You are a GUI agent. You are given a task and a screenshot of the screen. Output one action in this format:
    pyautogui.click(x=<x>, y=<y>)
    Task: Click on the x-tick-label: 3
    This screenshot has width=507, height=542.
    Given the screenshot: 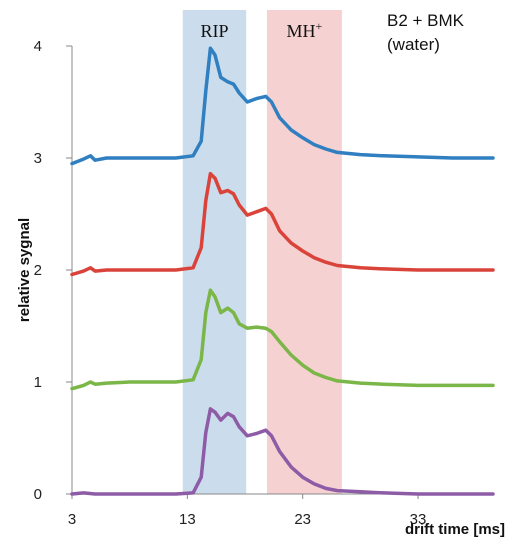 What is the action you would take?
    pyautogui.click(x=72, y=519)
    